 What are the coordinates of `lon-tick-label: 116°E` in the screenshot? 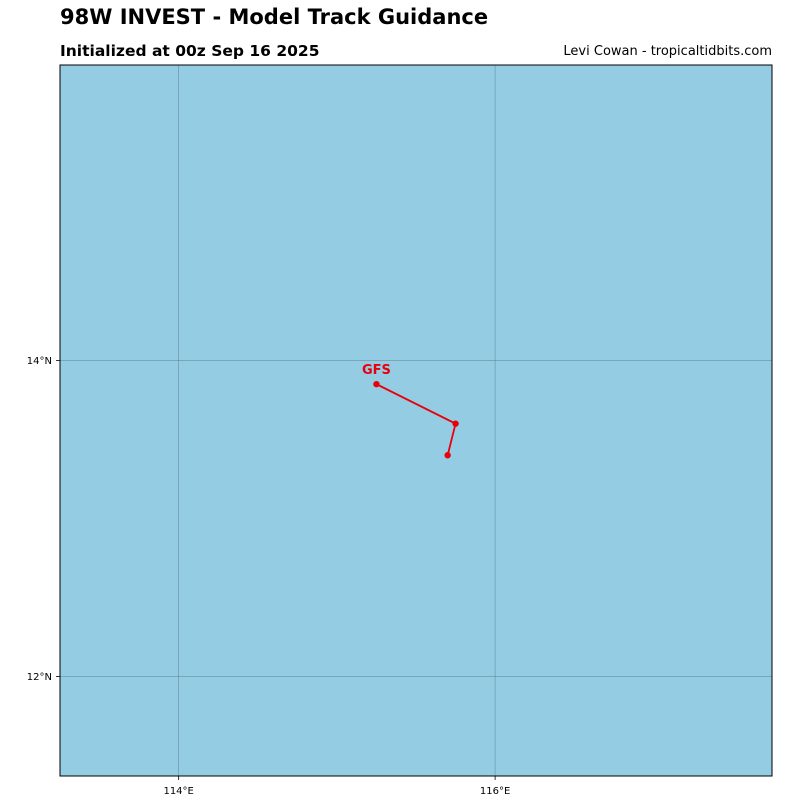 It's located at (495, 791).